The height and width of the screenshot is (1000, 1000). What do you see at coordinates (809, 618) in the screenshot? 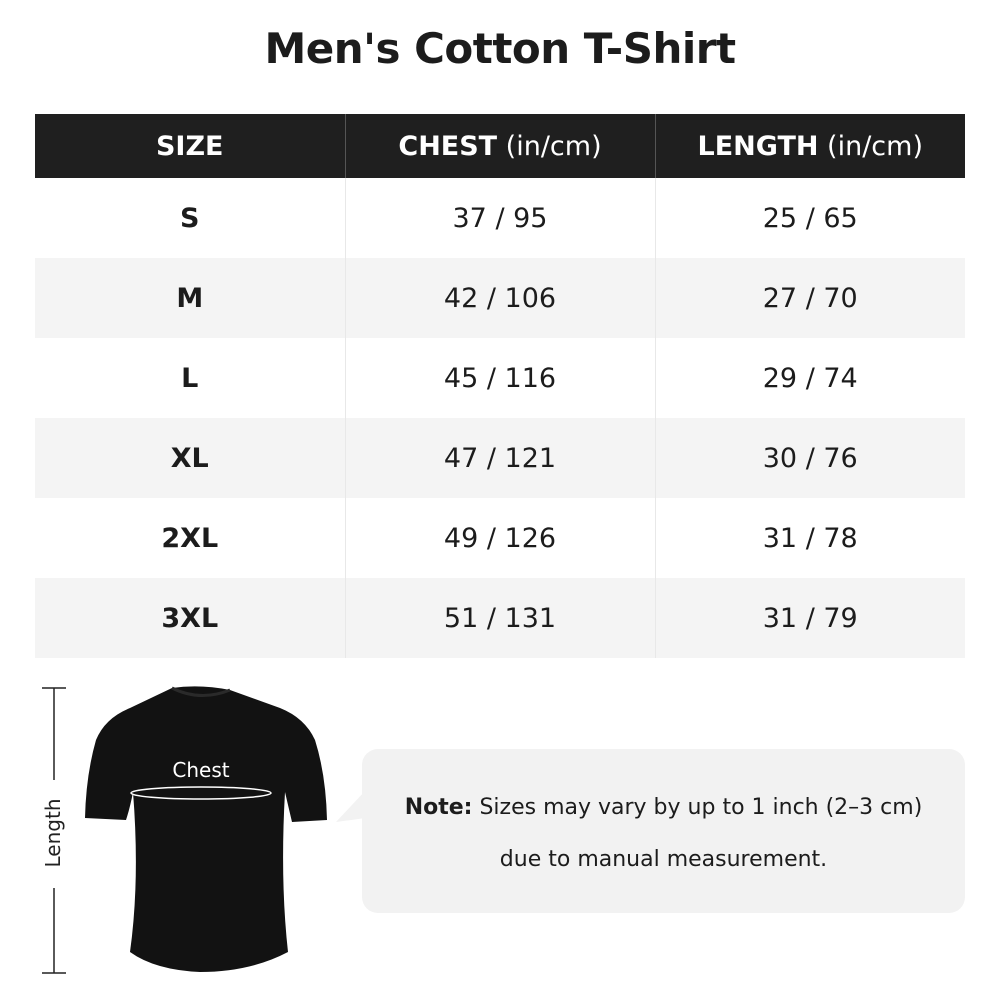
I see `length-cell: 31 / 79` at bounding box center [809, 618].